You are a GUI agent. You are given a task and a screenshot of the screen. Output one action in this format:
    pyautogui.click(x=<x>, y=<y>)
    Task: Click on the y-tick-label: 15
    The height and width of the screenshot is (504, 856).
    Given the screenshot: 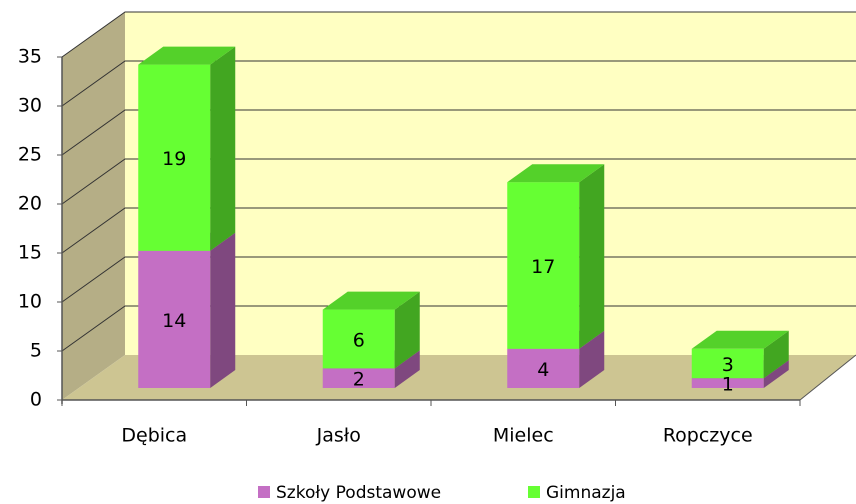 What is the action you would take?
    pyautogui.click(x=30, y=253)
    